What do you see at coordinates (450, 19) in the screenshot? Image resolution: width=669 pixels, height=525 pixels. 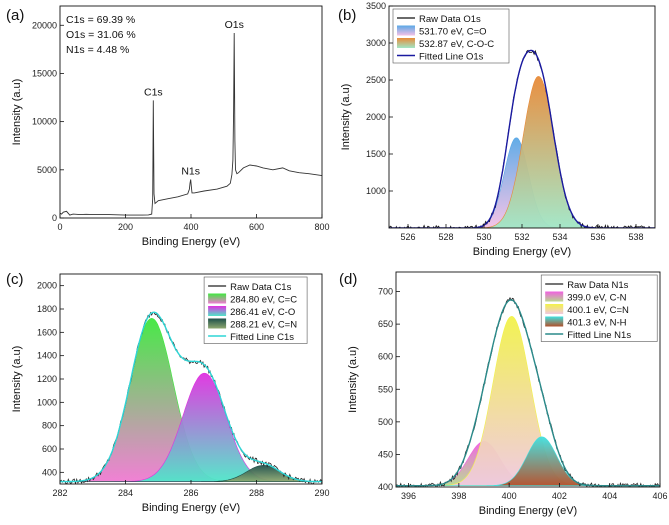 I see `legend-label: Raw Data O1s` at bounding box center [450, 19].